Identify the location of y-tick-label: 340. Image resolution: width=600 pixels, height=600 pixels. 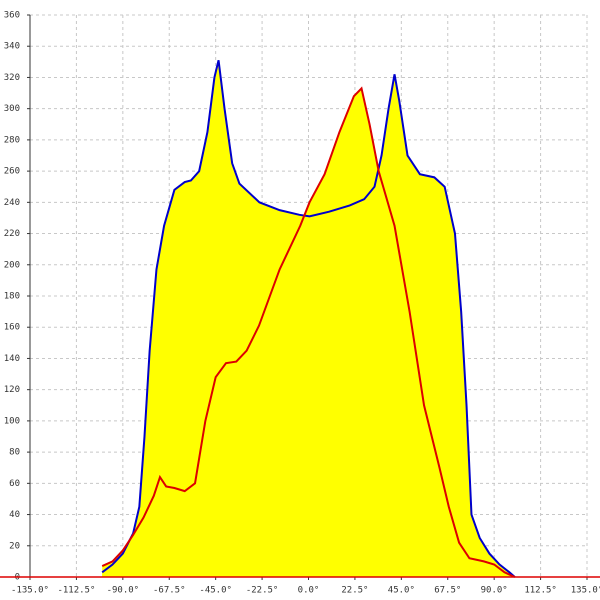
(12, 47).